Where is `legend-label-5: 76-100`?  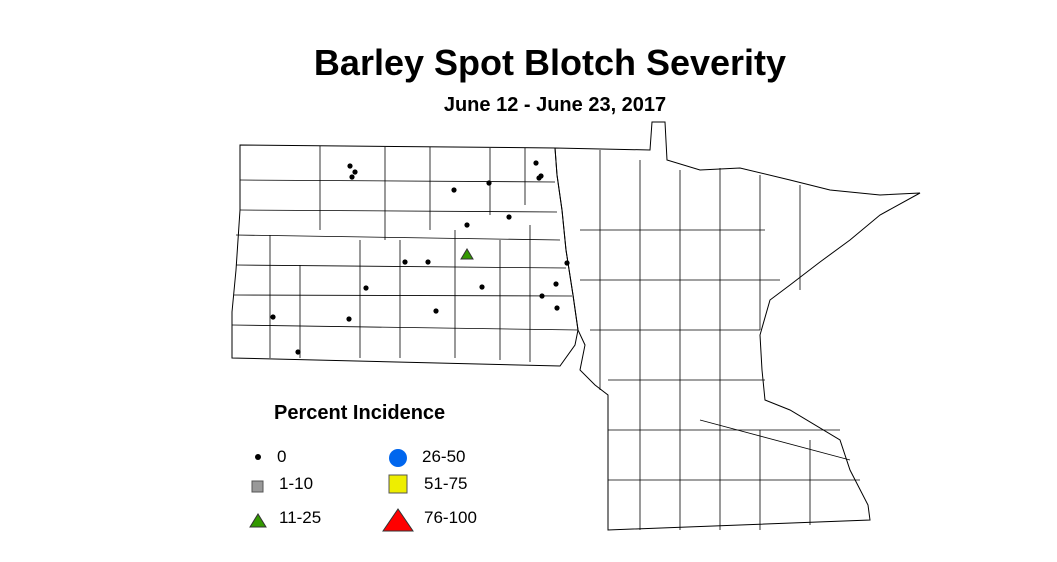
legend-label-5: 76-100 is located at coordinates (450, 517).